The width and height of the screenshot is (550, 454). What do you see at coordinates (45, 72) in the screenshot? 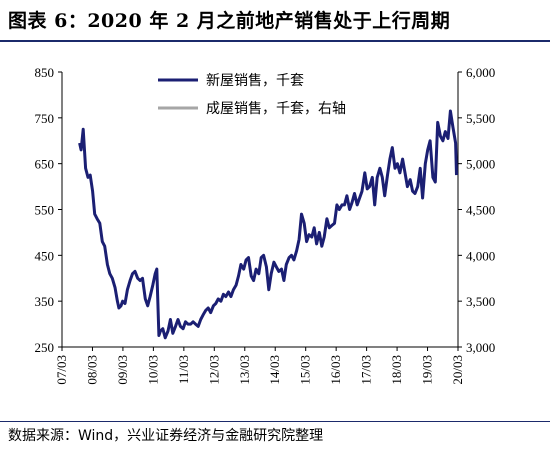
I see `left-tick-label: 850` at bounding box center [45, 72].